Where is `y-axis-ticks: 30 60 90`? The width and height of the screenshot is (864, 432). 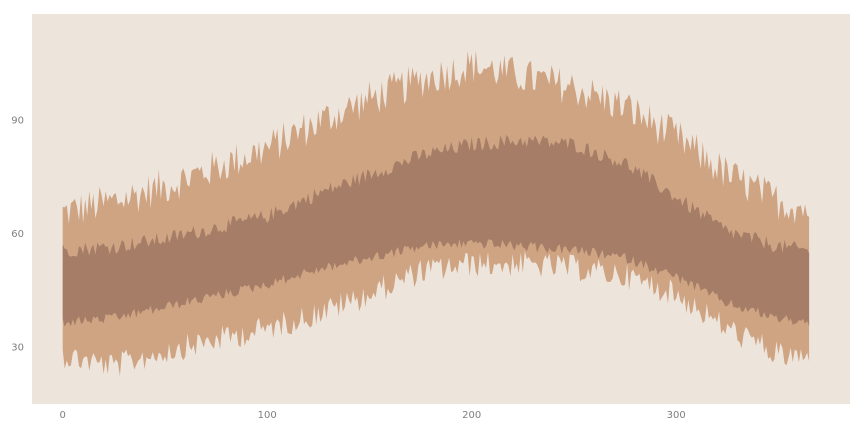 y-axis-ticks: 30 60 90 is located at coordinates (17, 235).